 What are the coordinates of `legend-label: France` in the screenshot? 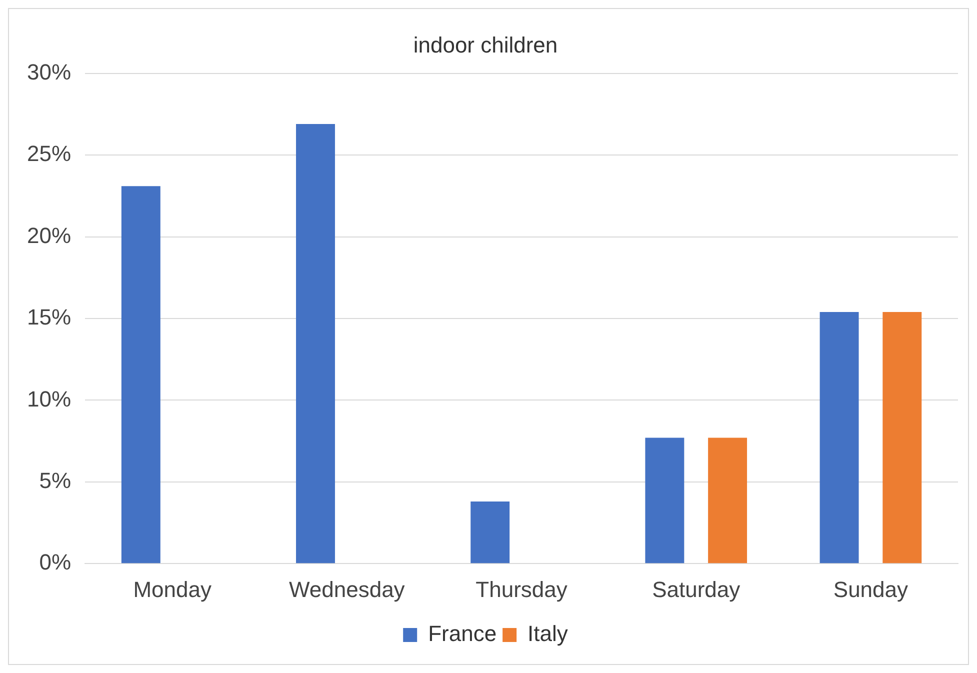 It's located at (462, 633).